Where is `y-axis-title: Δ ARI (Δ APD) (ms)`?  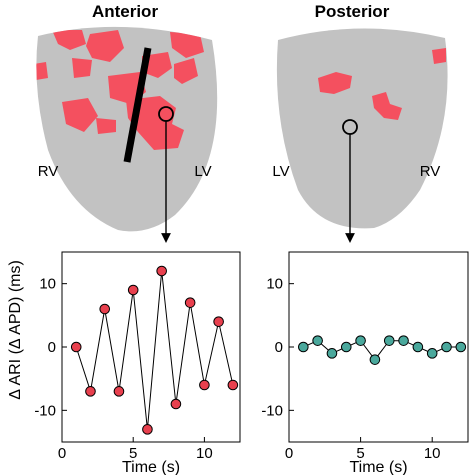 y-axis-title: Δ ARI (Δ APD) (ms) is located at coordinates (15, 330).